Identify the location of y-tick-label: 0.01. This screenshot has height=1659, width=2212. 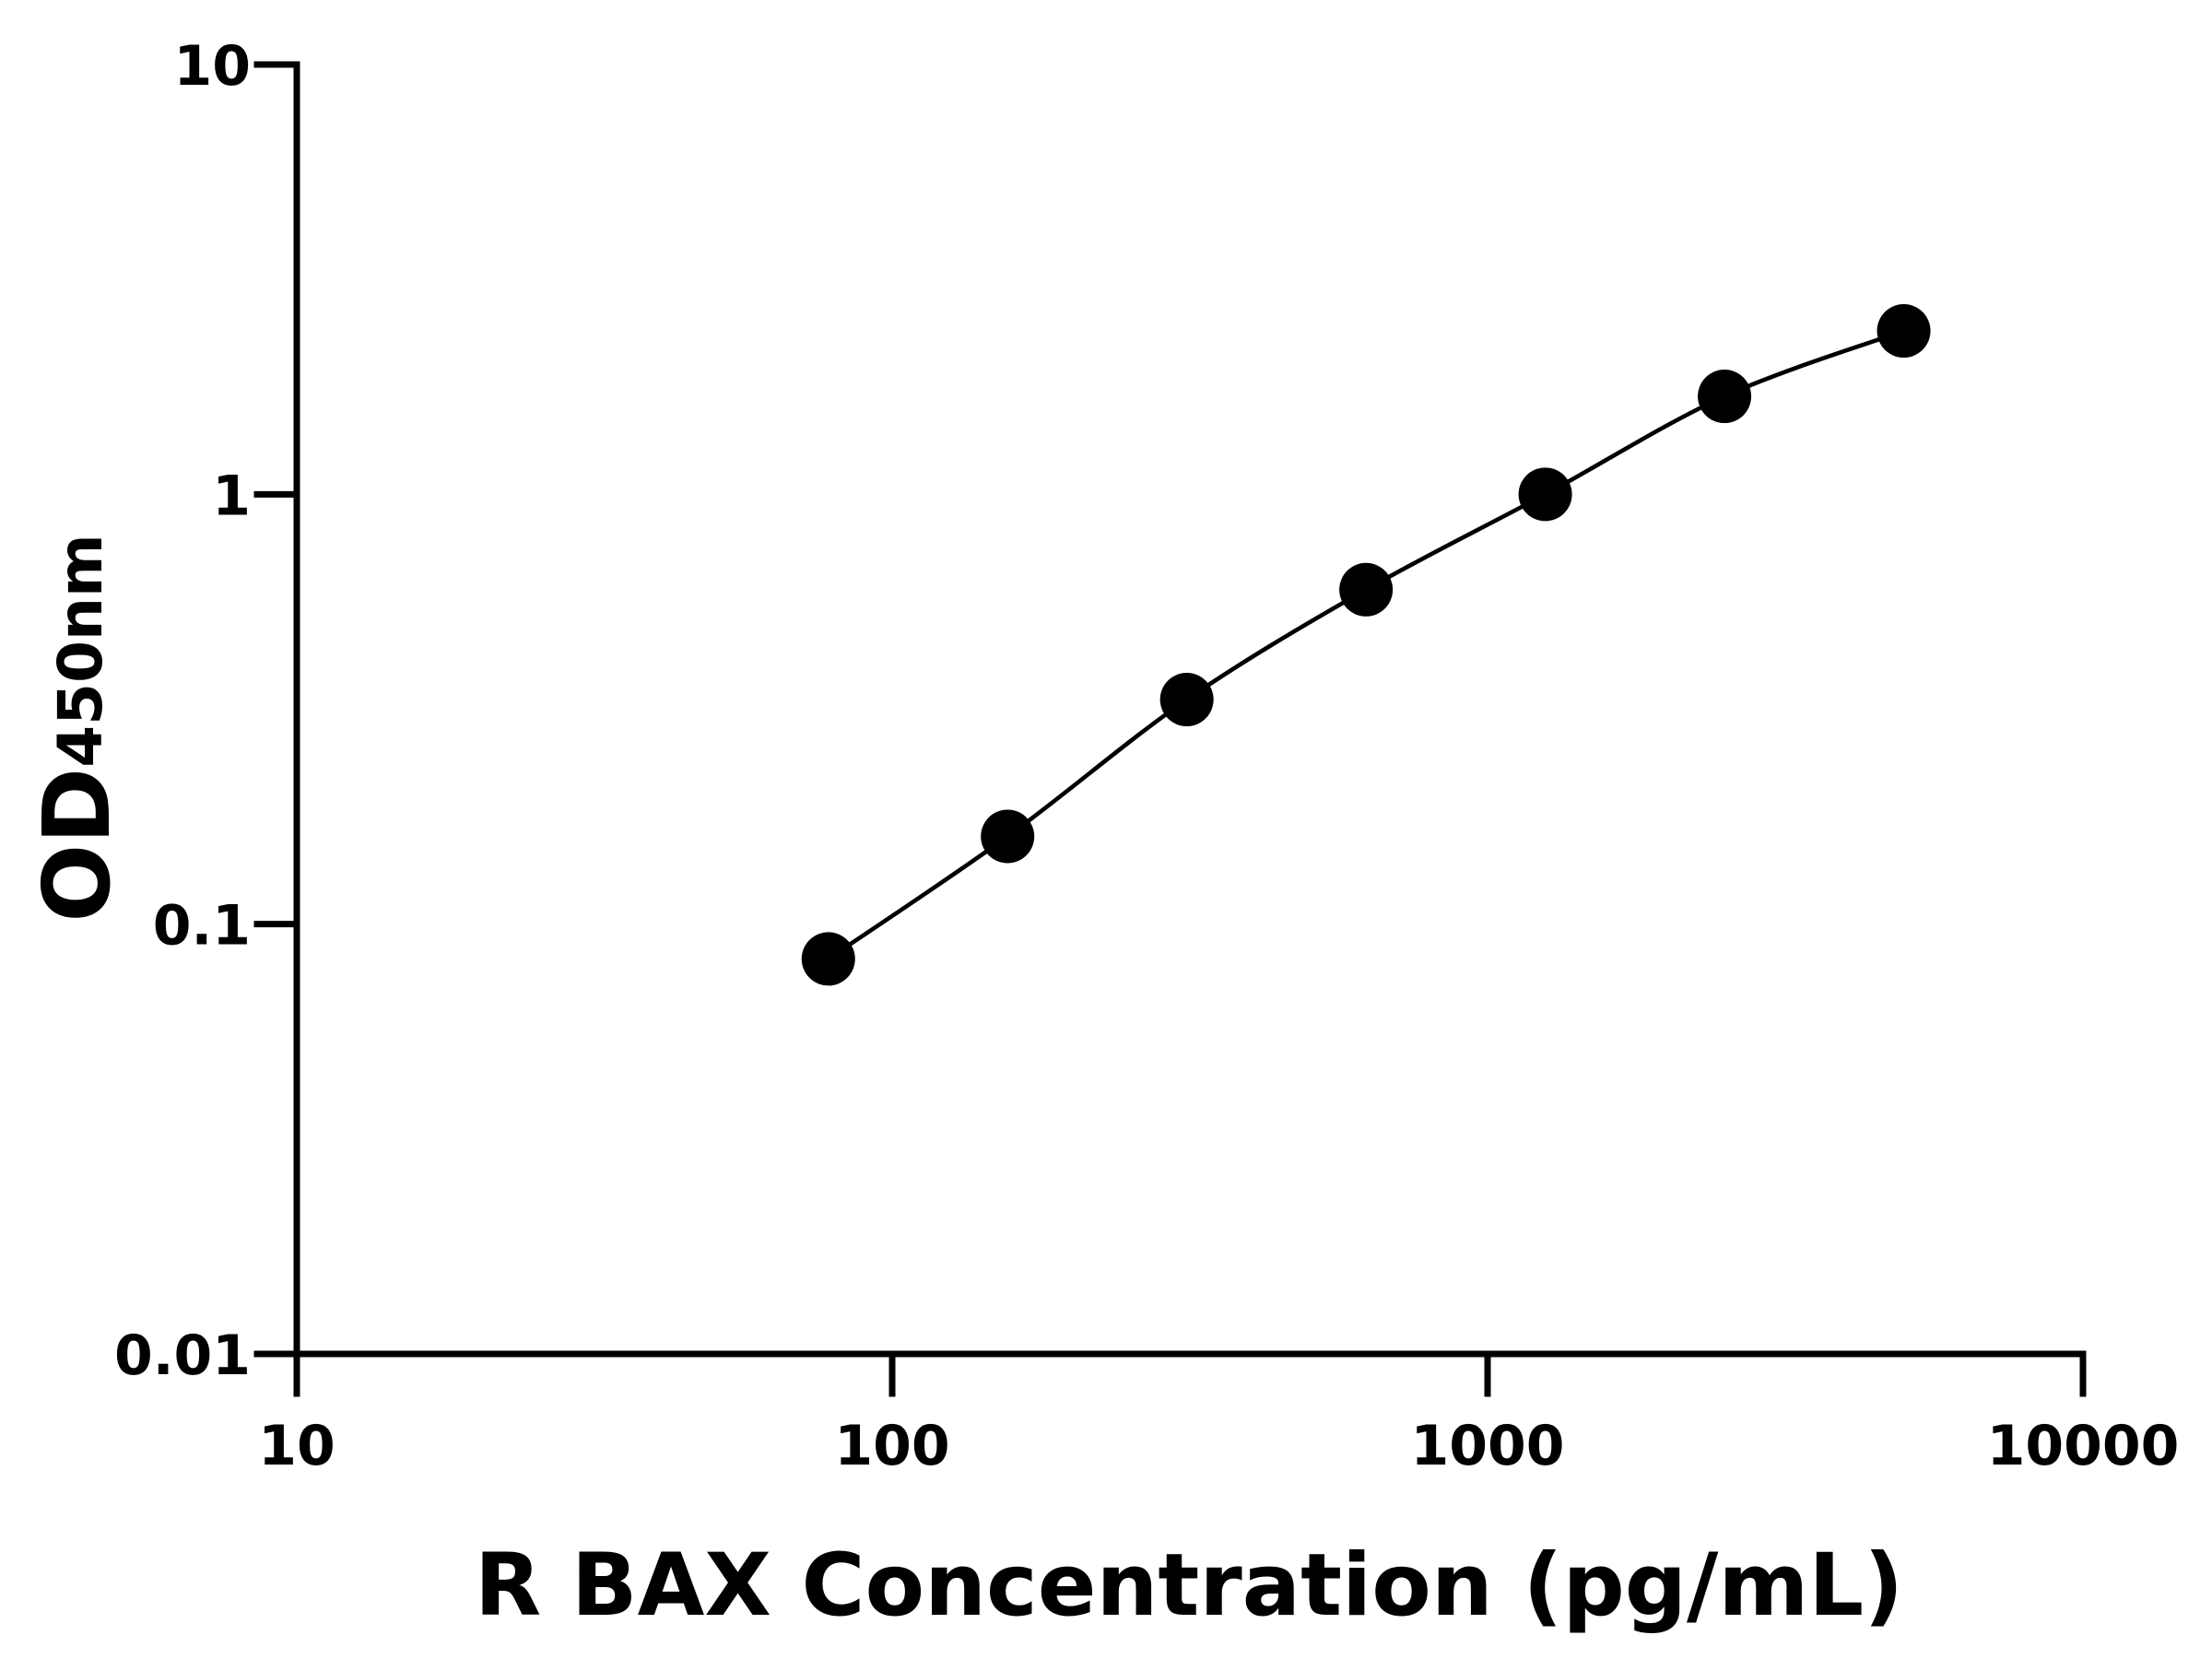
(182, 1356).